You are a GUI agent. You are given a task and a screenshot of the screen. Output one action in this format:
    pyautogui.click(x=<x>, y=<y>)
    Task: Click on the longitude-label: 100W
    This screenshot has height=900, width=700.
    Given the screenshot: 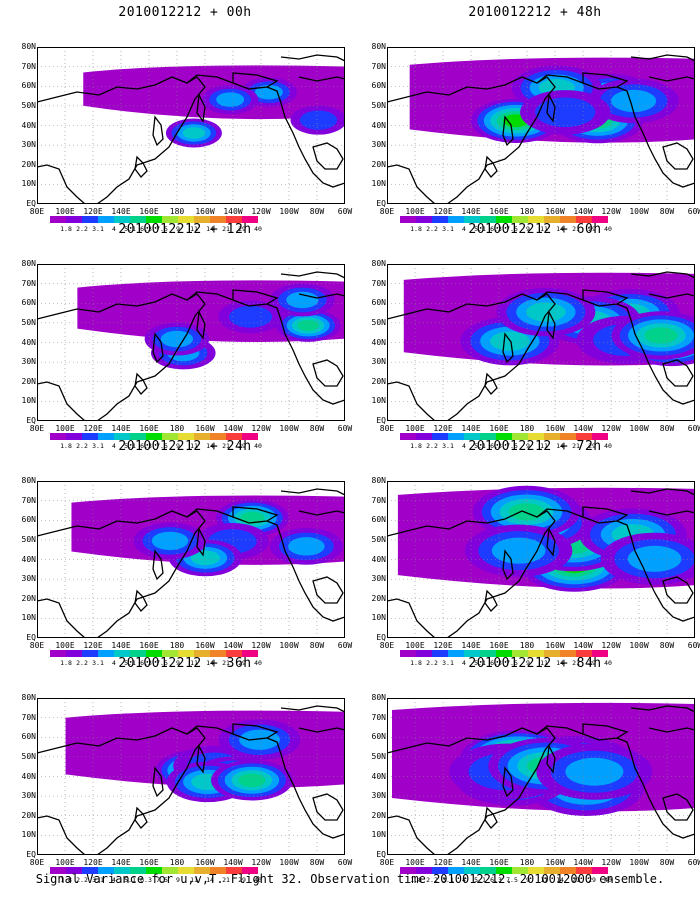 What is the action you would take?
    pyautogui.click(x=639, y=211)
    